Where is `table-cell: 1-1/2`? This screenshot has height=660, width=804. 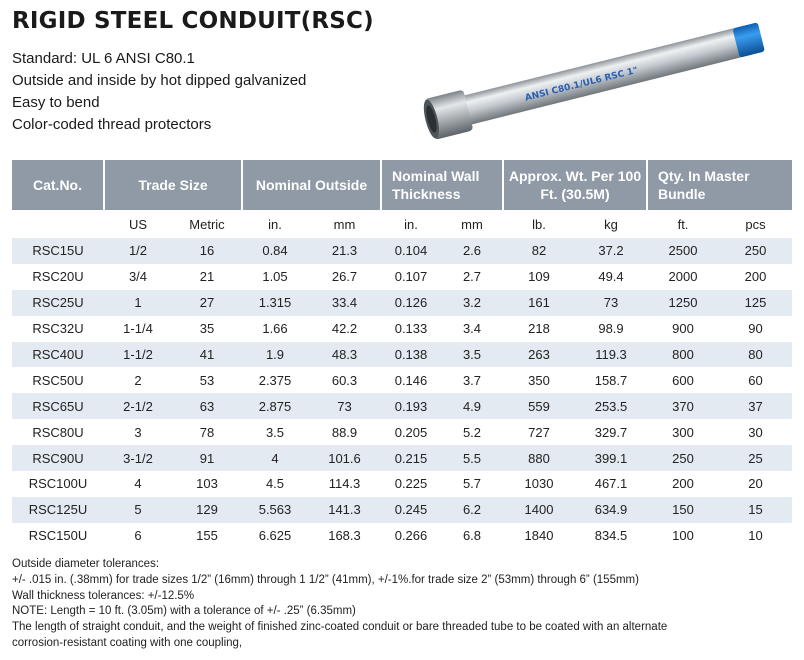
table-cell: 1-1/2 is located at coordinates (138, 354).